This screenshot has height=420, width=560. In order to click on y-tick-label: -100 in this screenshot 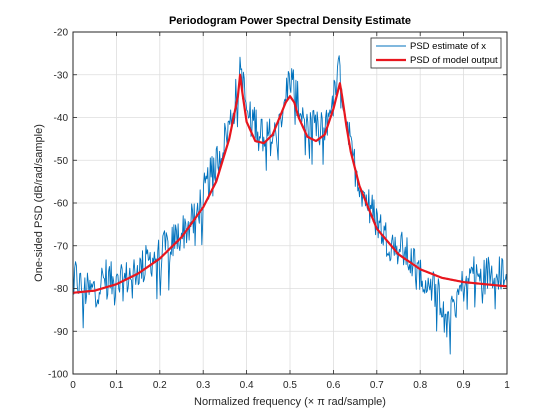, I will do `click(58, 375)`.